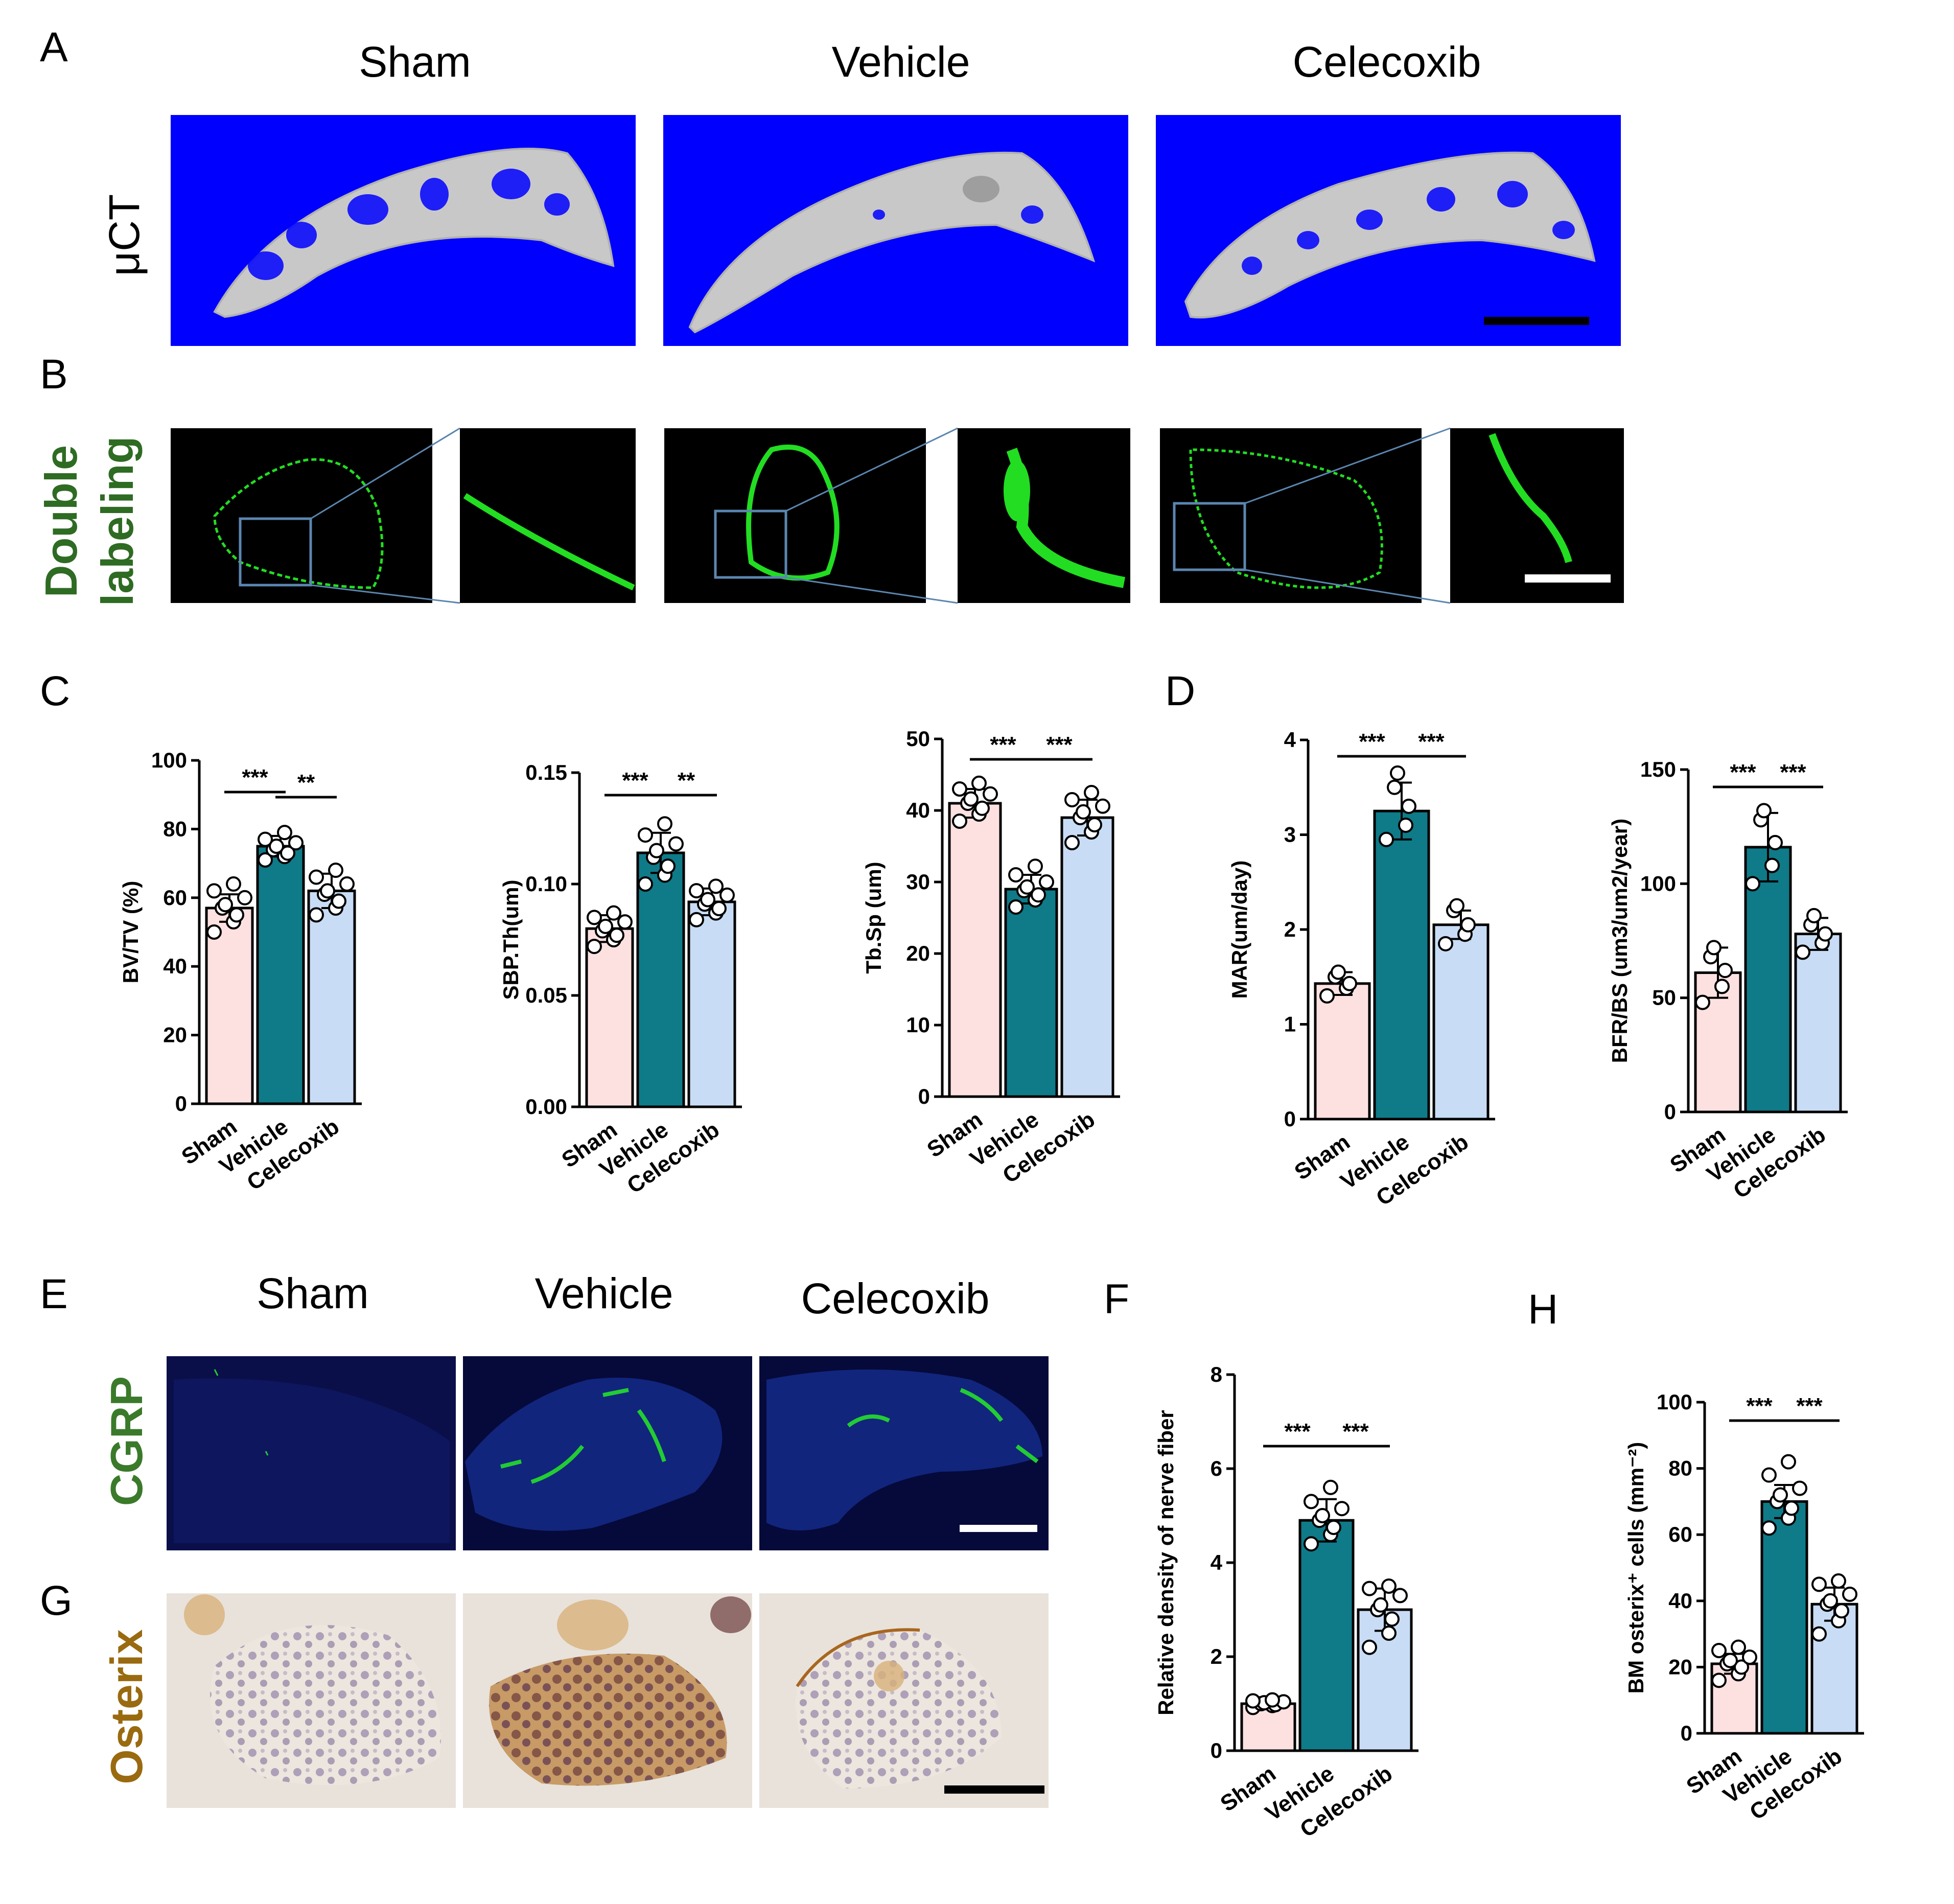 This screenshot has width=1954, height=1904. Describe the element at coordinates (918, 739) in the screenshot. I see `y-tick-label: 50` at that location.